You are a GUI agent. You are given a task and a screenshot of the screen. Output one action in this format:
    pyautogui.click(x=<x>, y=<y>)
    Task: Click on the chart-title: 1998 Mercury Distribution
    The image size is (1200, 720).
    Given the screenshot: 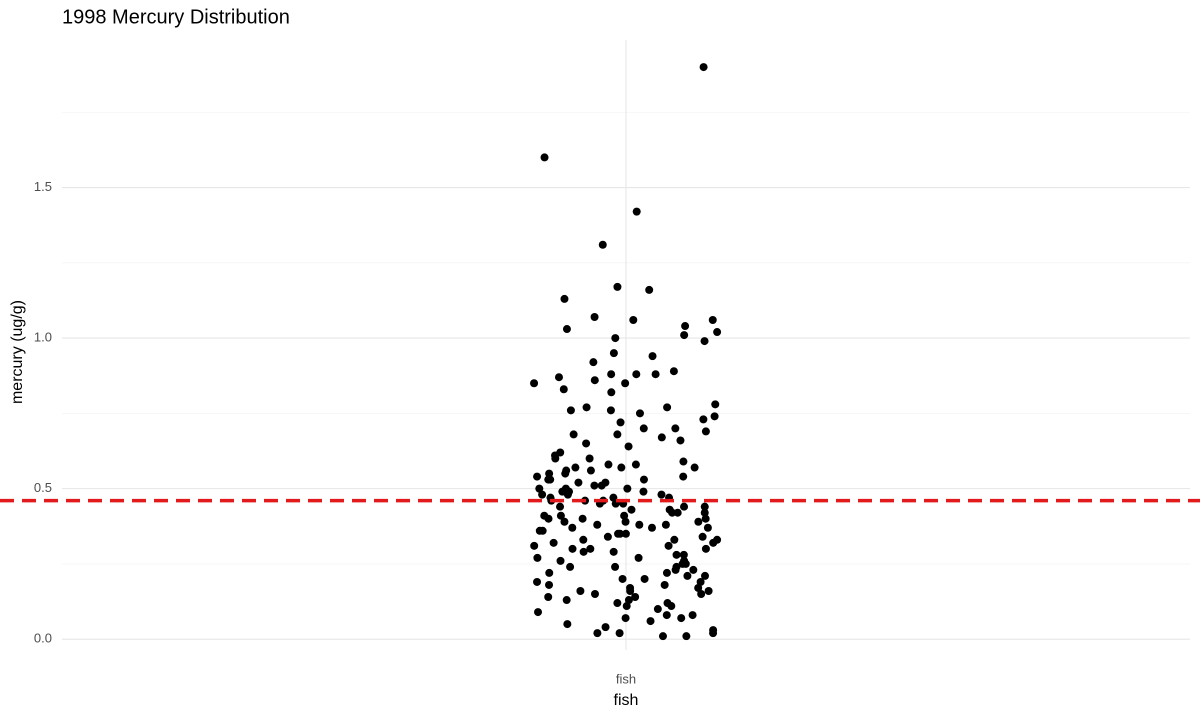 What is the action you would take?
    pyautogui.click(x=176, y=17)
    